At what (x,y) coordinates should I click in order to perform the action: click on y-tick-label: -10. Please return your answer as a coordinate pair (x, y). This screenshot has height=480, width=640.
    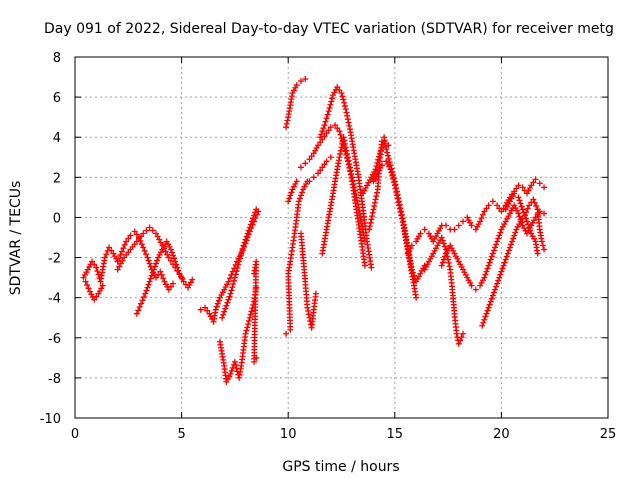
    Looking at the image, I should click on (50, 419).